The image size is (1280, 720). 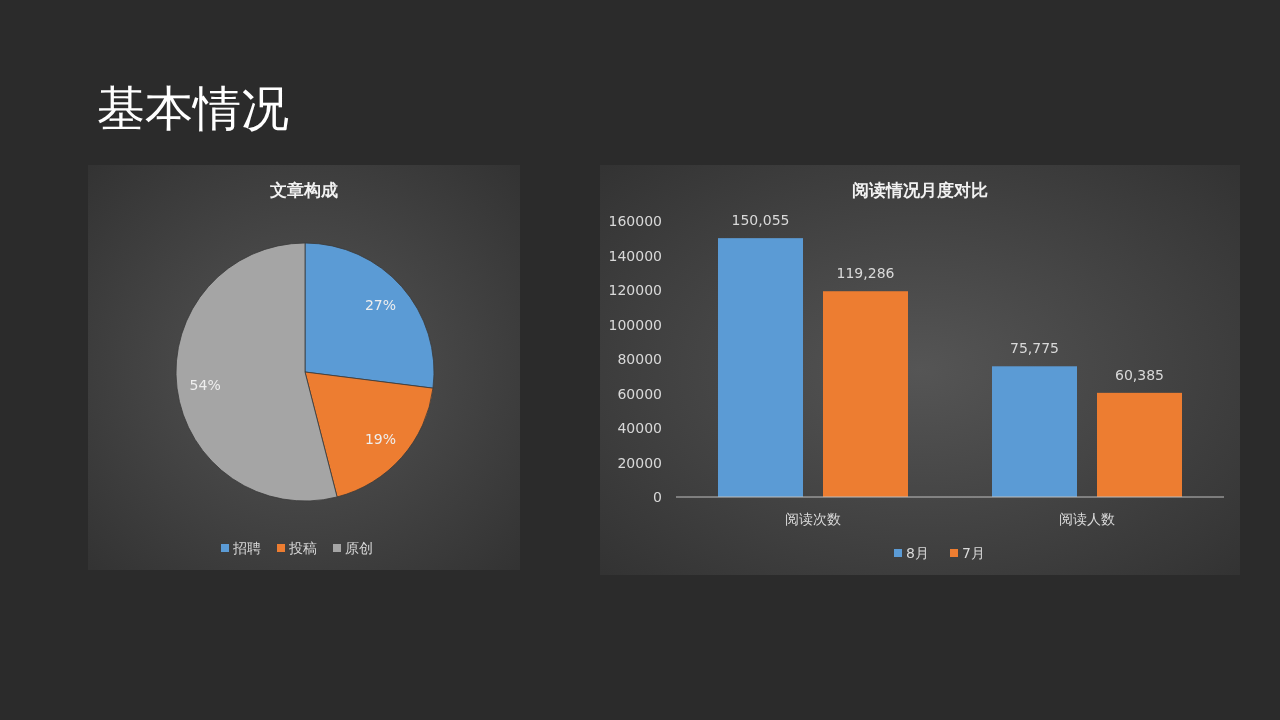 I want to click on data-label: 119,286, so click(x=865, y=273).